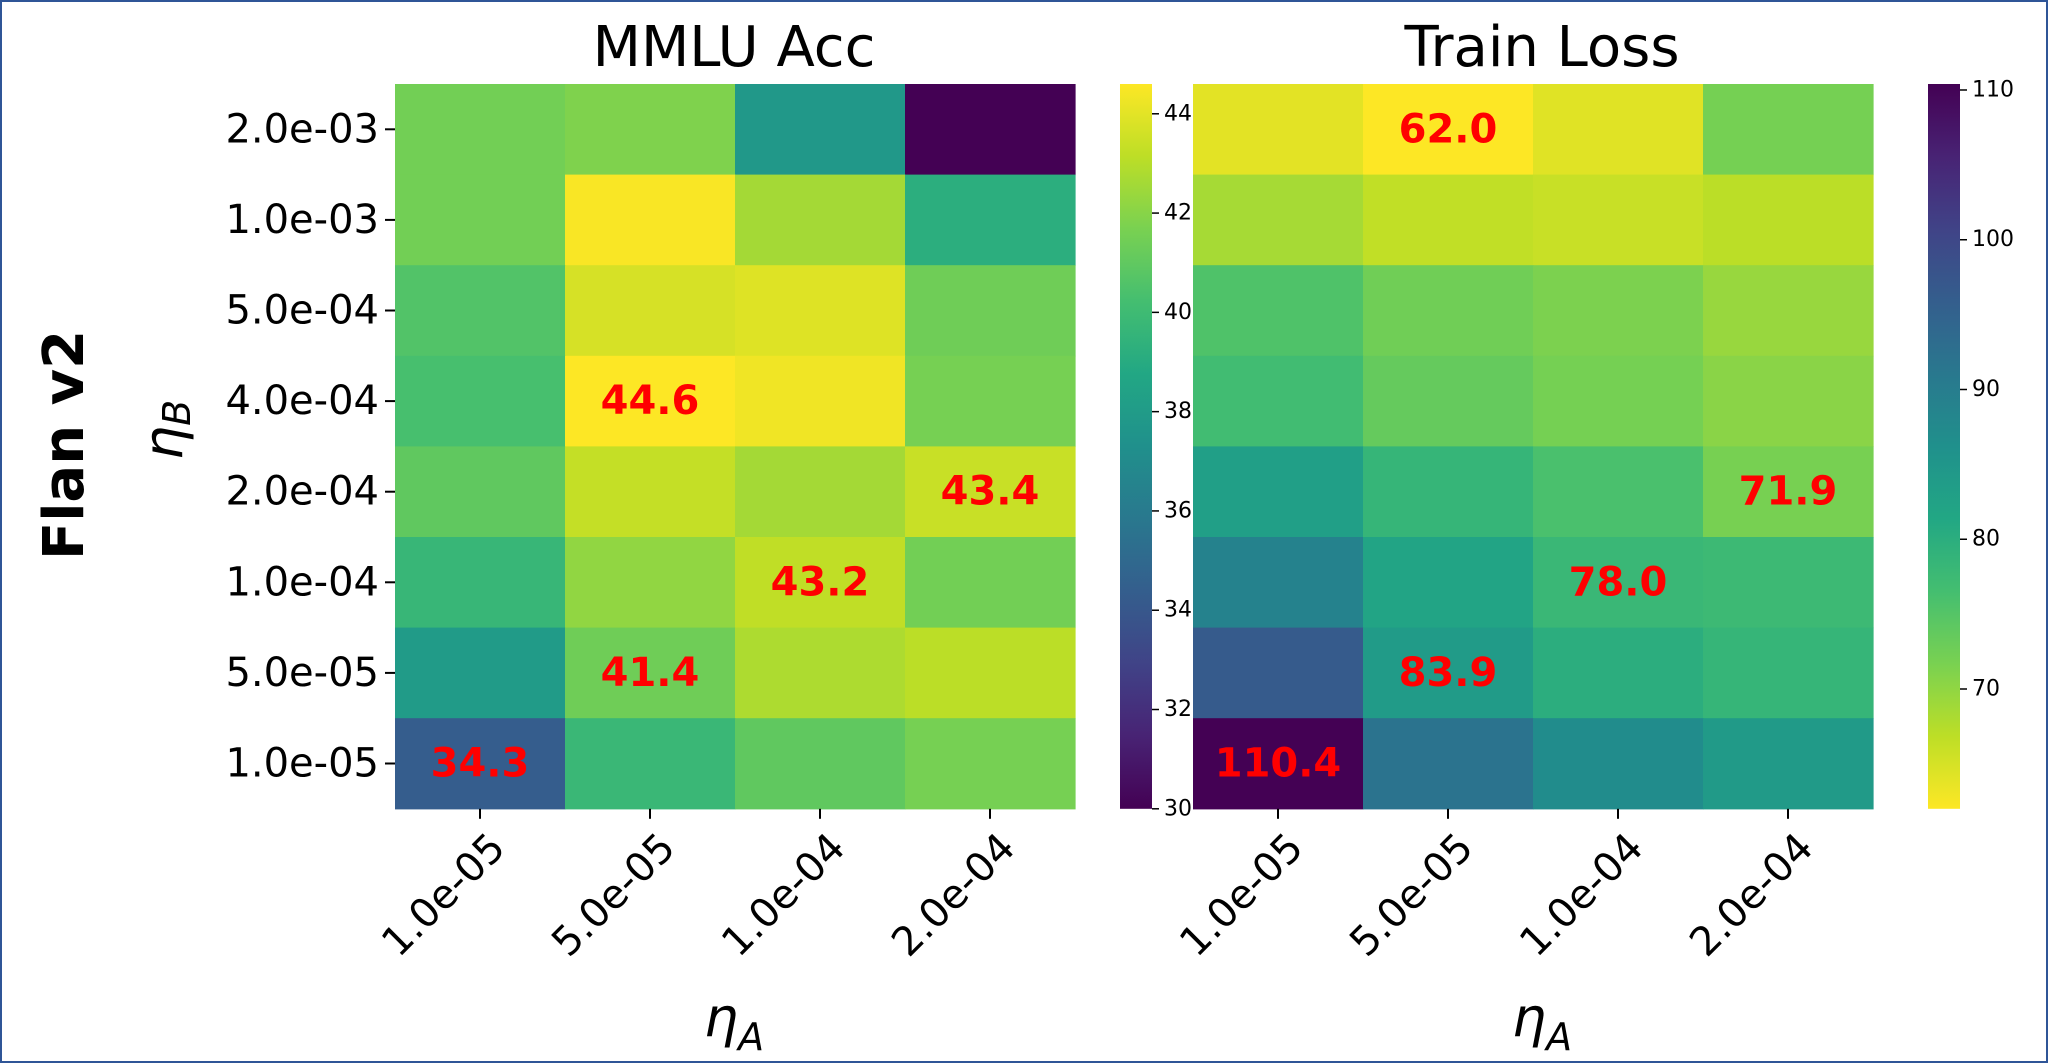 The image size is (2048, 1063). I want to click on chart-title-mmlu: MMLU Acc, so click(734, 47).